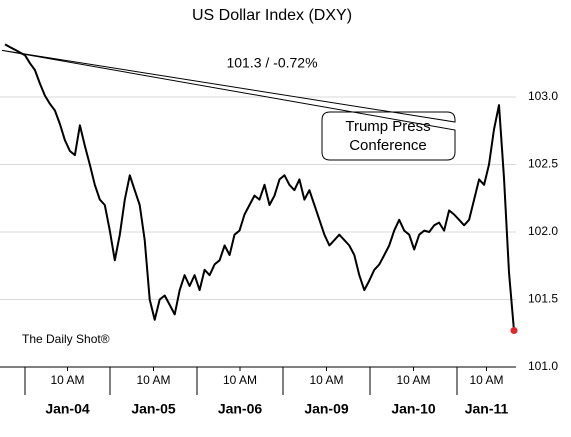 This screenshot has width=571, height=437. What do you see at coordinates (543, 299) in the screenshot?
I see `y-tick-label: 101.5` at bounding box center [543, 299].